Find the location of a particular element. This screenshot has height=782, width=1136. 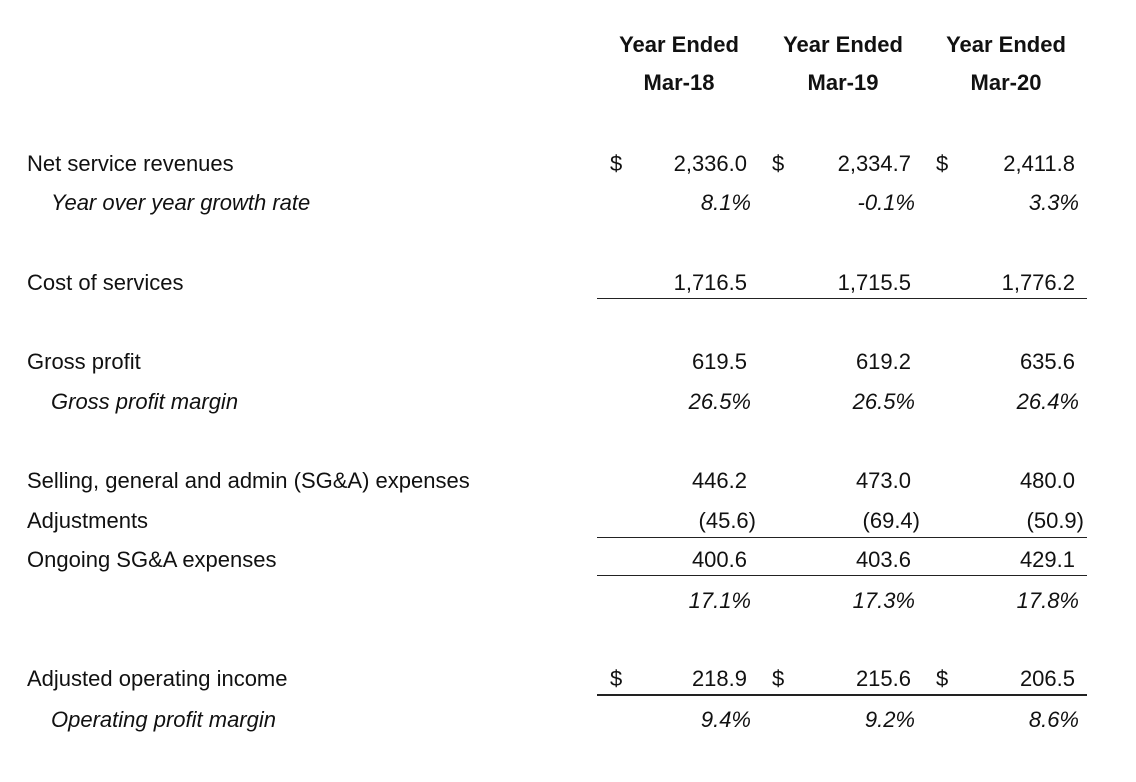

value-adjustments-mar20: (50.9) is located at coordinates (1055, 520).